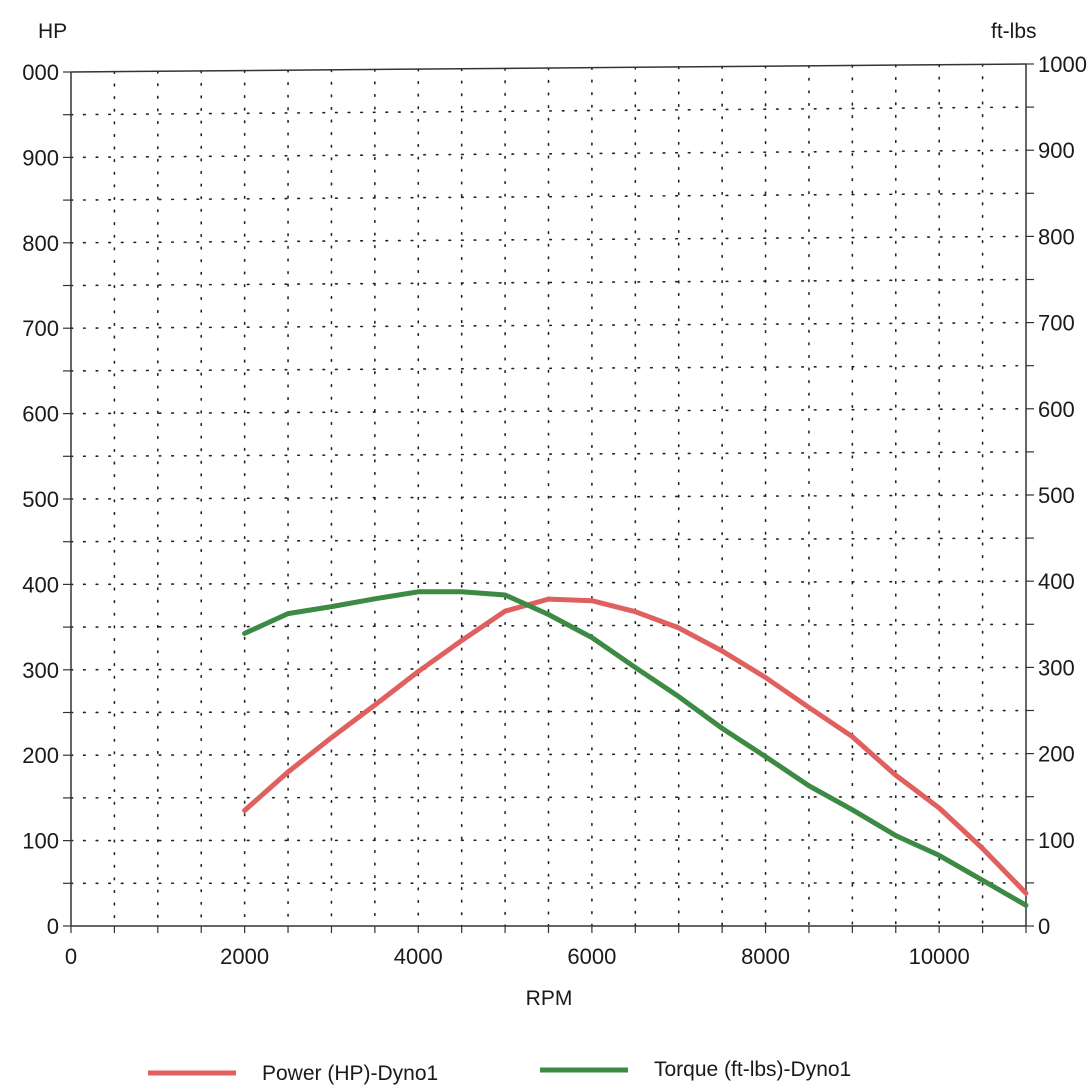 The image size is (1091, 1091). What do you see at coordinates (1056, 409) in the screenshot?
I see `y-right-tick-label: 600` at bounding box center [1056, 409].